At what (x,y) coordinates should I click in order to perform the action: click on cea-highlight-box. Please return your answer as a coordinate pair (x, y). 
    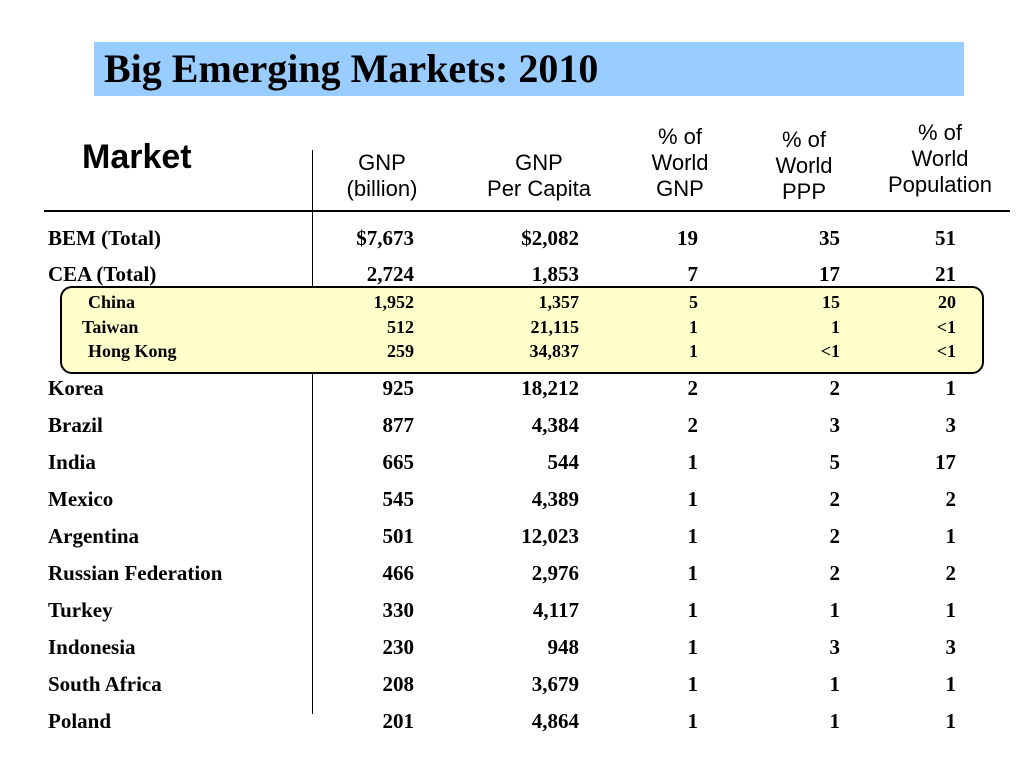
    Looking at the image, I should click on (522, 330).